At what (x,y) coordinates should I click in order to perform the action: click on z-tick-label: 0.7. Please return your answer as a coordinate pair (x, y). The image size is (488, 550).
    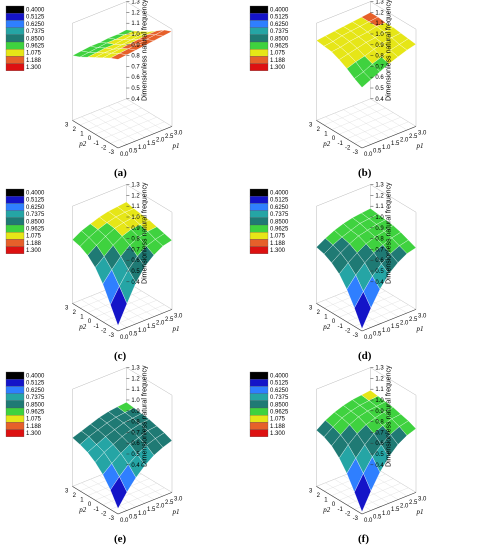
    Looking at the image, I should click on (135, 250).